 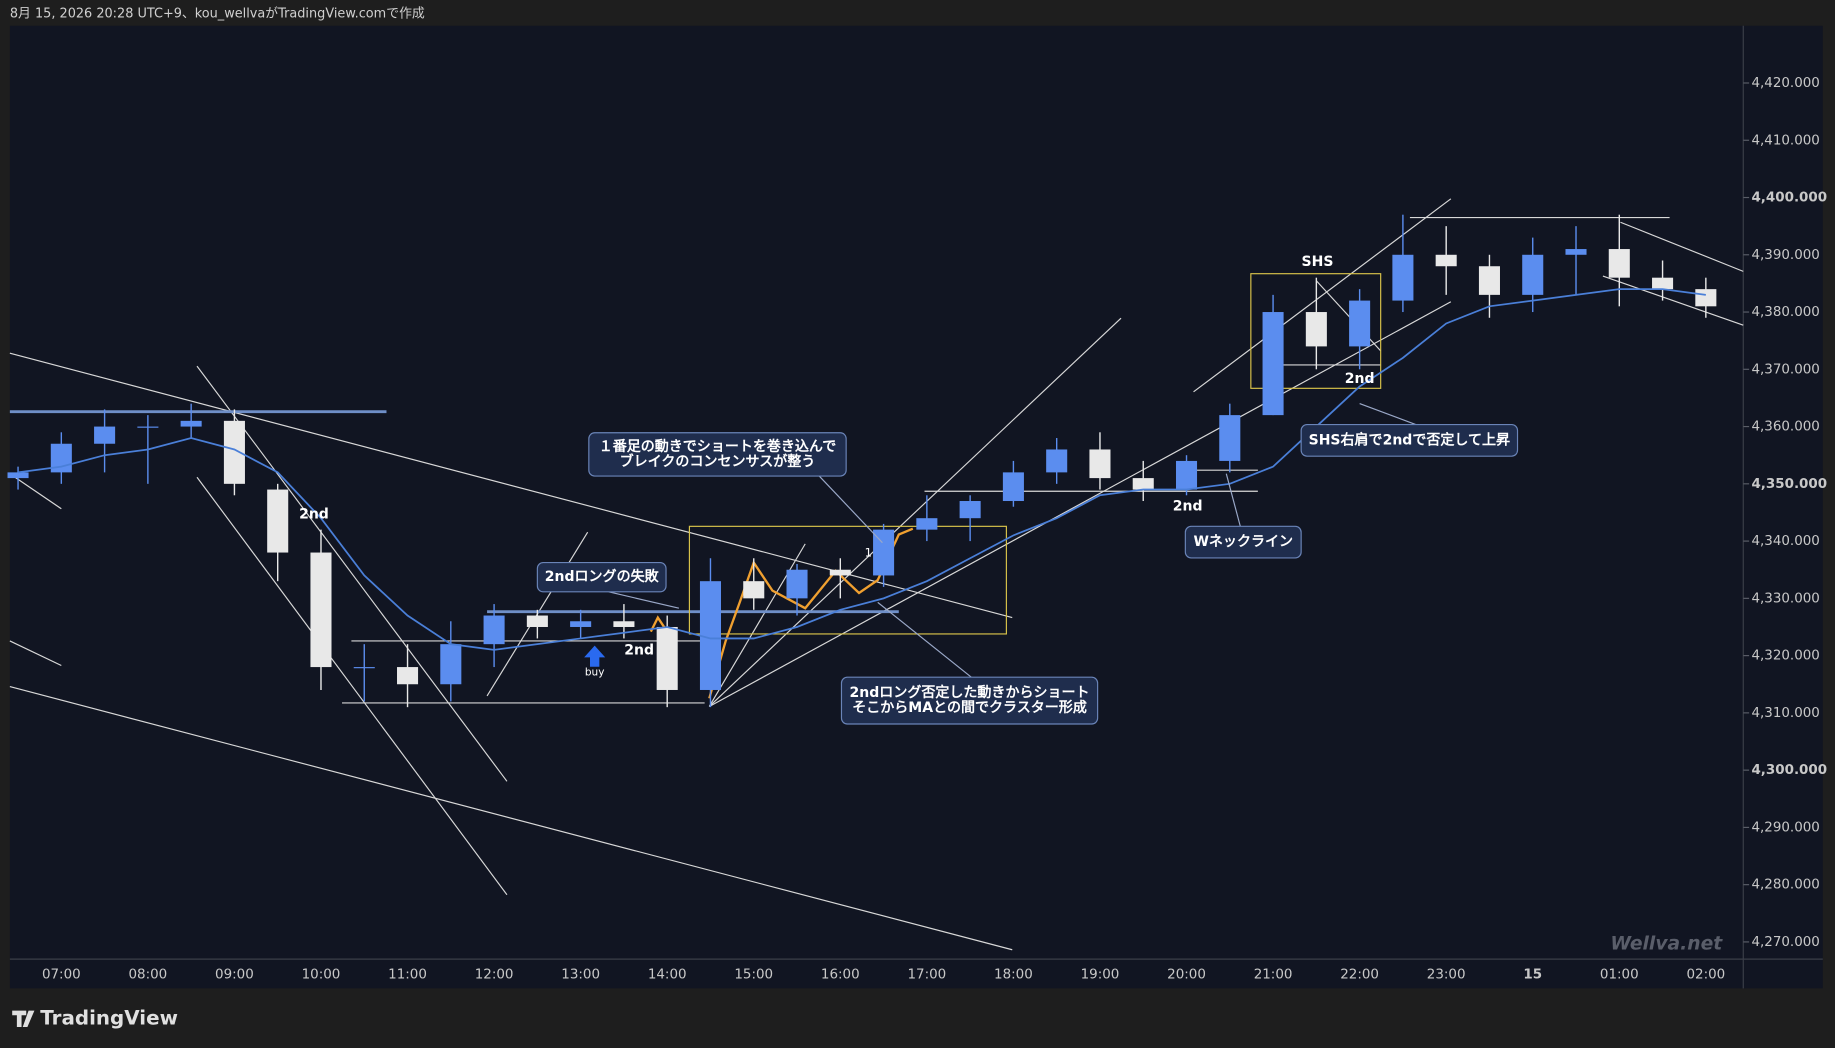 What do you see at coordinates (1789, 484) in the screenshot?
I see `y-tick-label: 4,350.000` at bounding box center [1789, 484].